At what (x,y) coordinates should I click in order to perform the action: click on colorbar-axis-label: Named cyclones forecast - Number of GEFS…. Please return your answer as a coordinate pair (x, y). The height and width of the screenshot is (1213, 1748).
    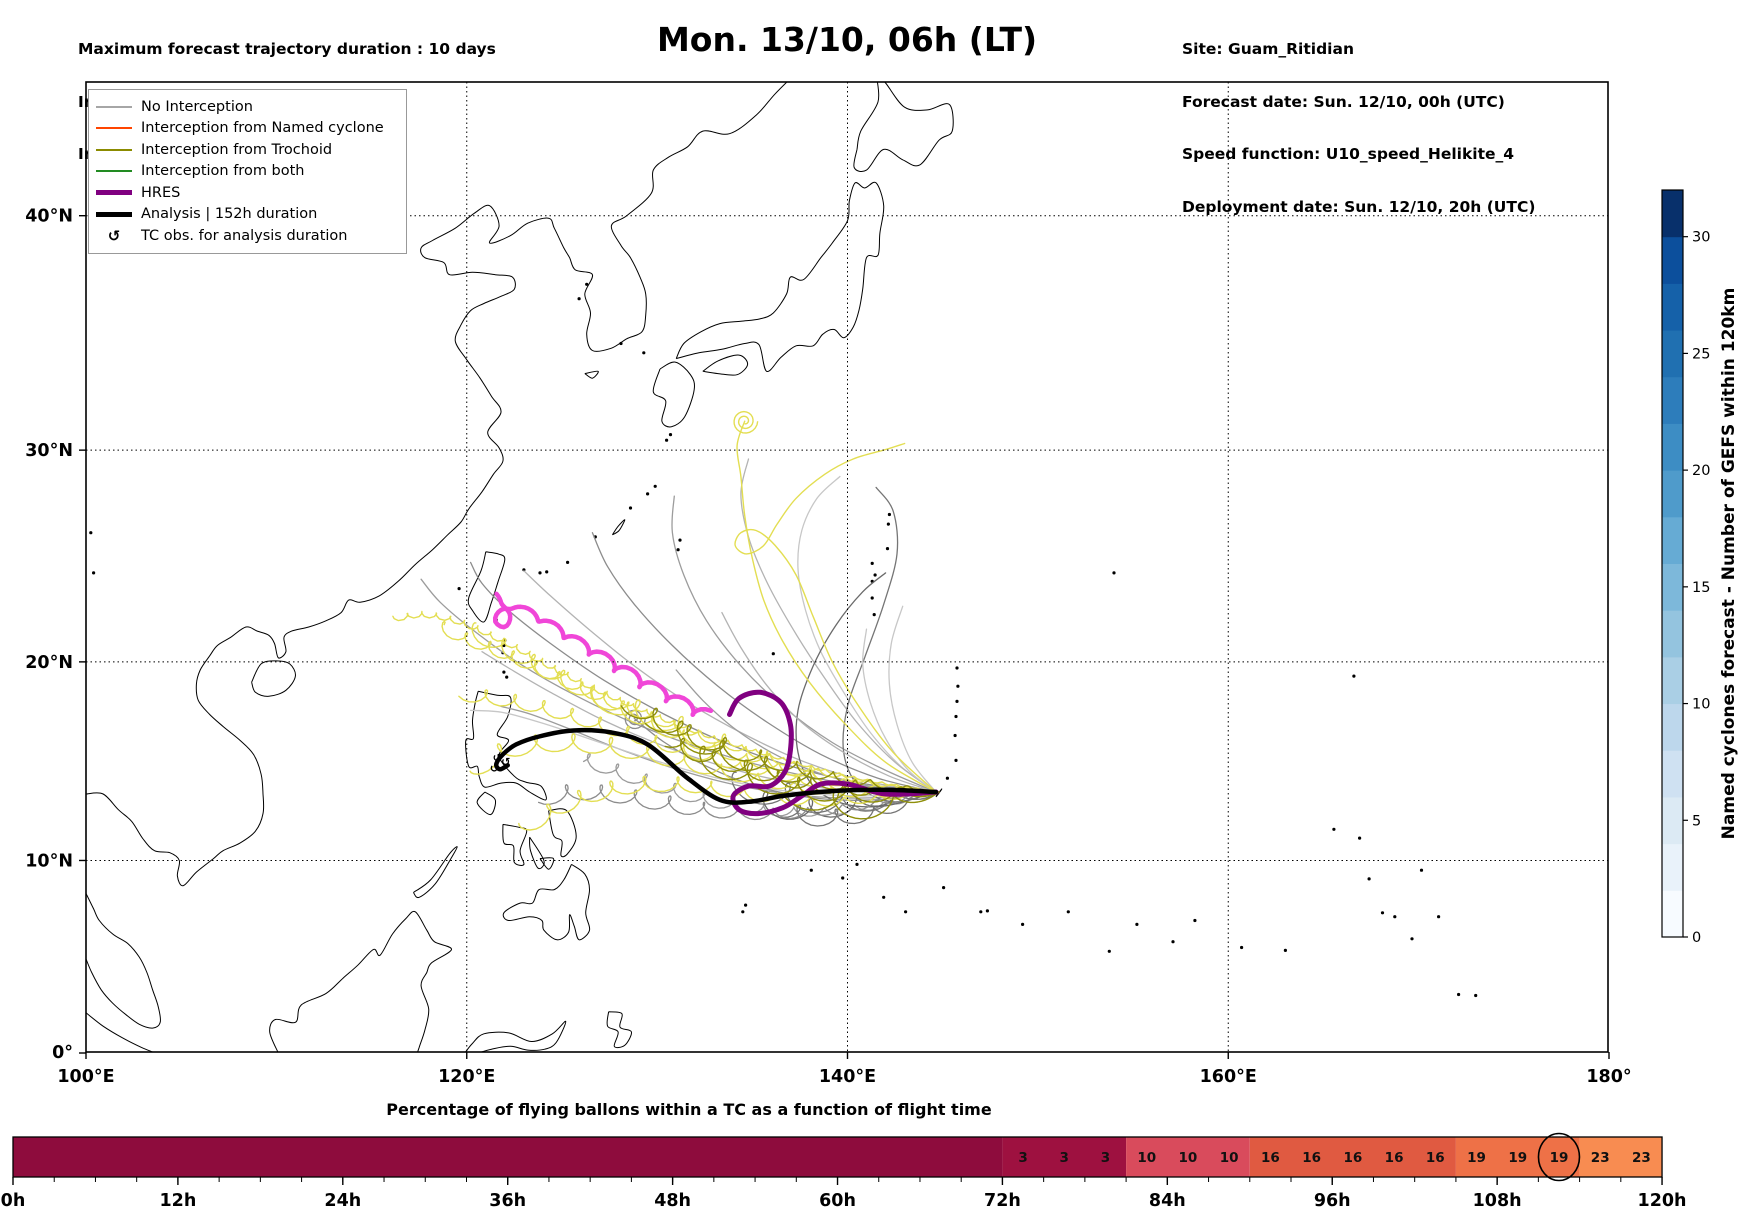
    Looking at the image, I should click on (1729, 564).